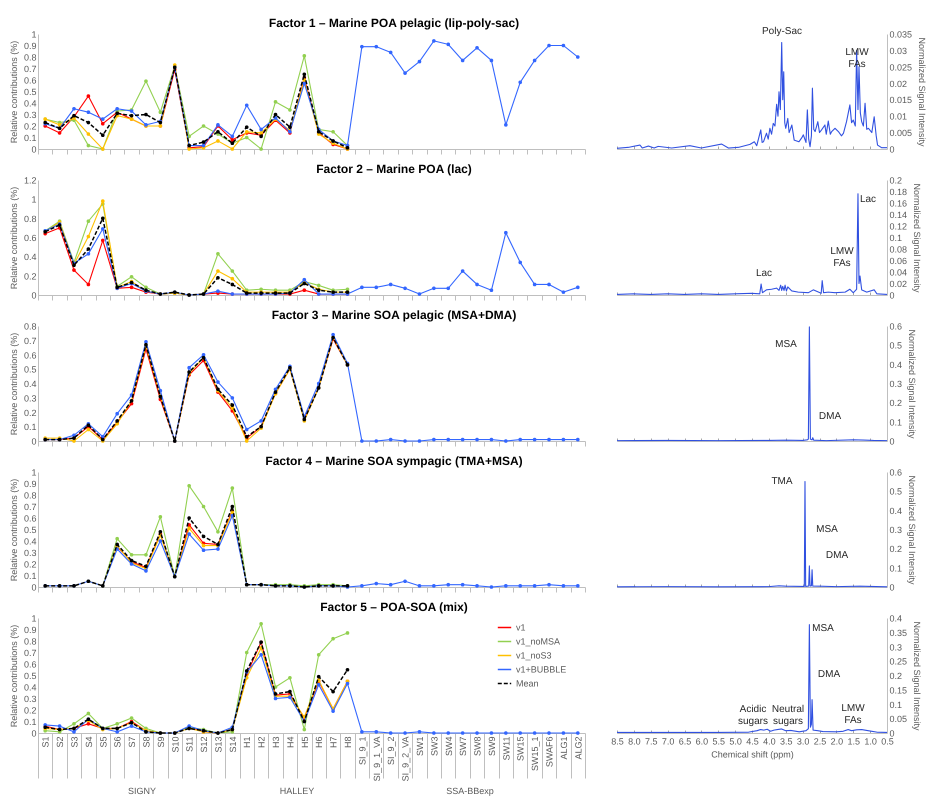 The width and height of the screenshot is (933, 799). Describe the element at coordinates (521, 749) in the screenshot. I see `x-tick-label: SW15` at that location.